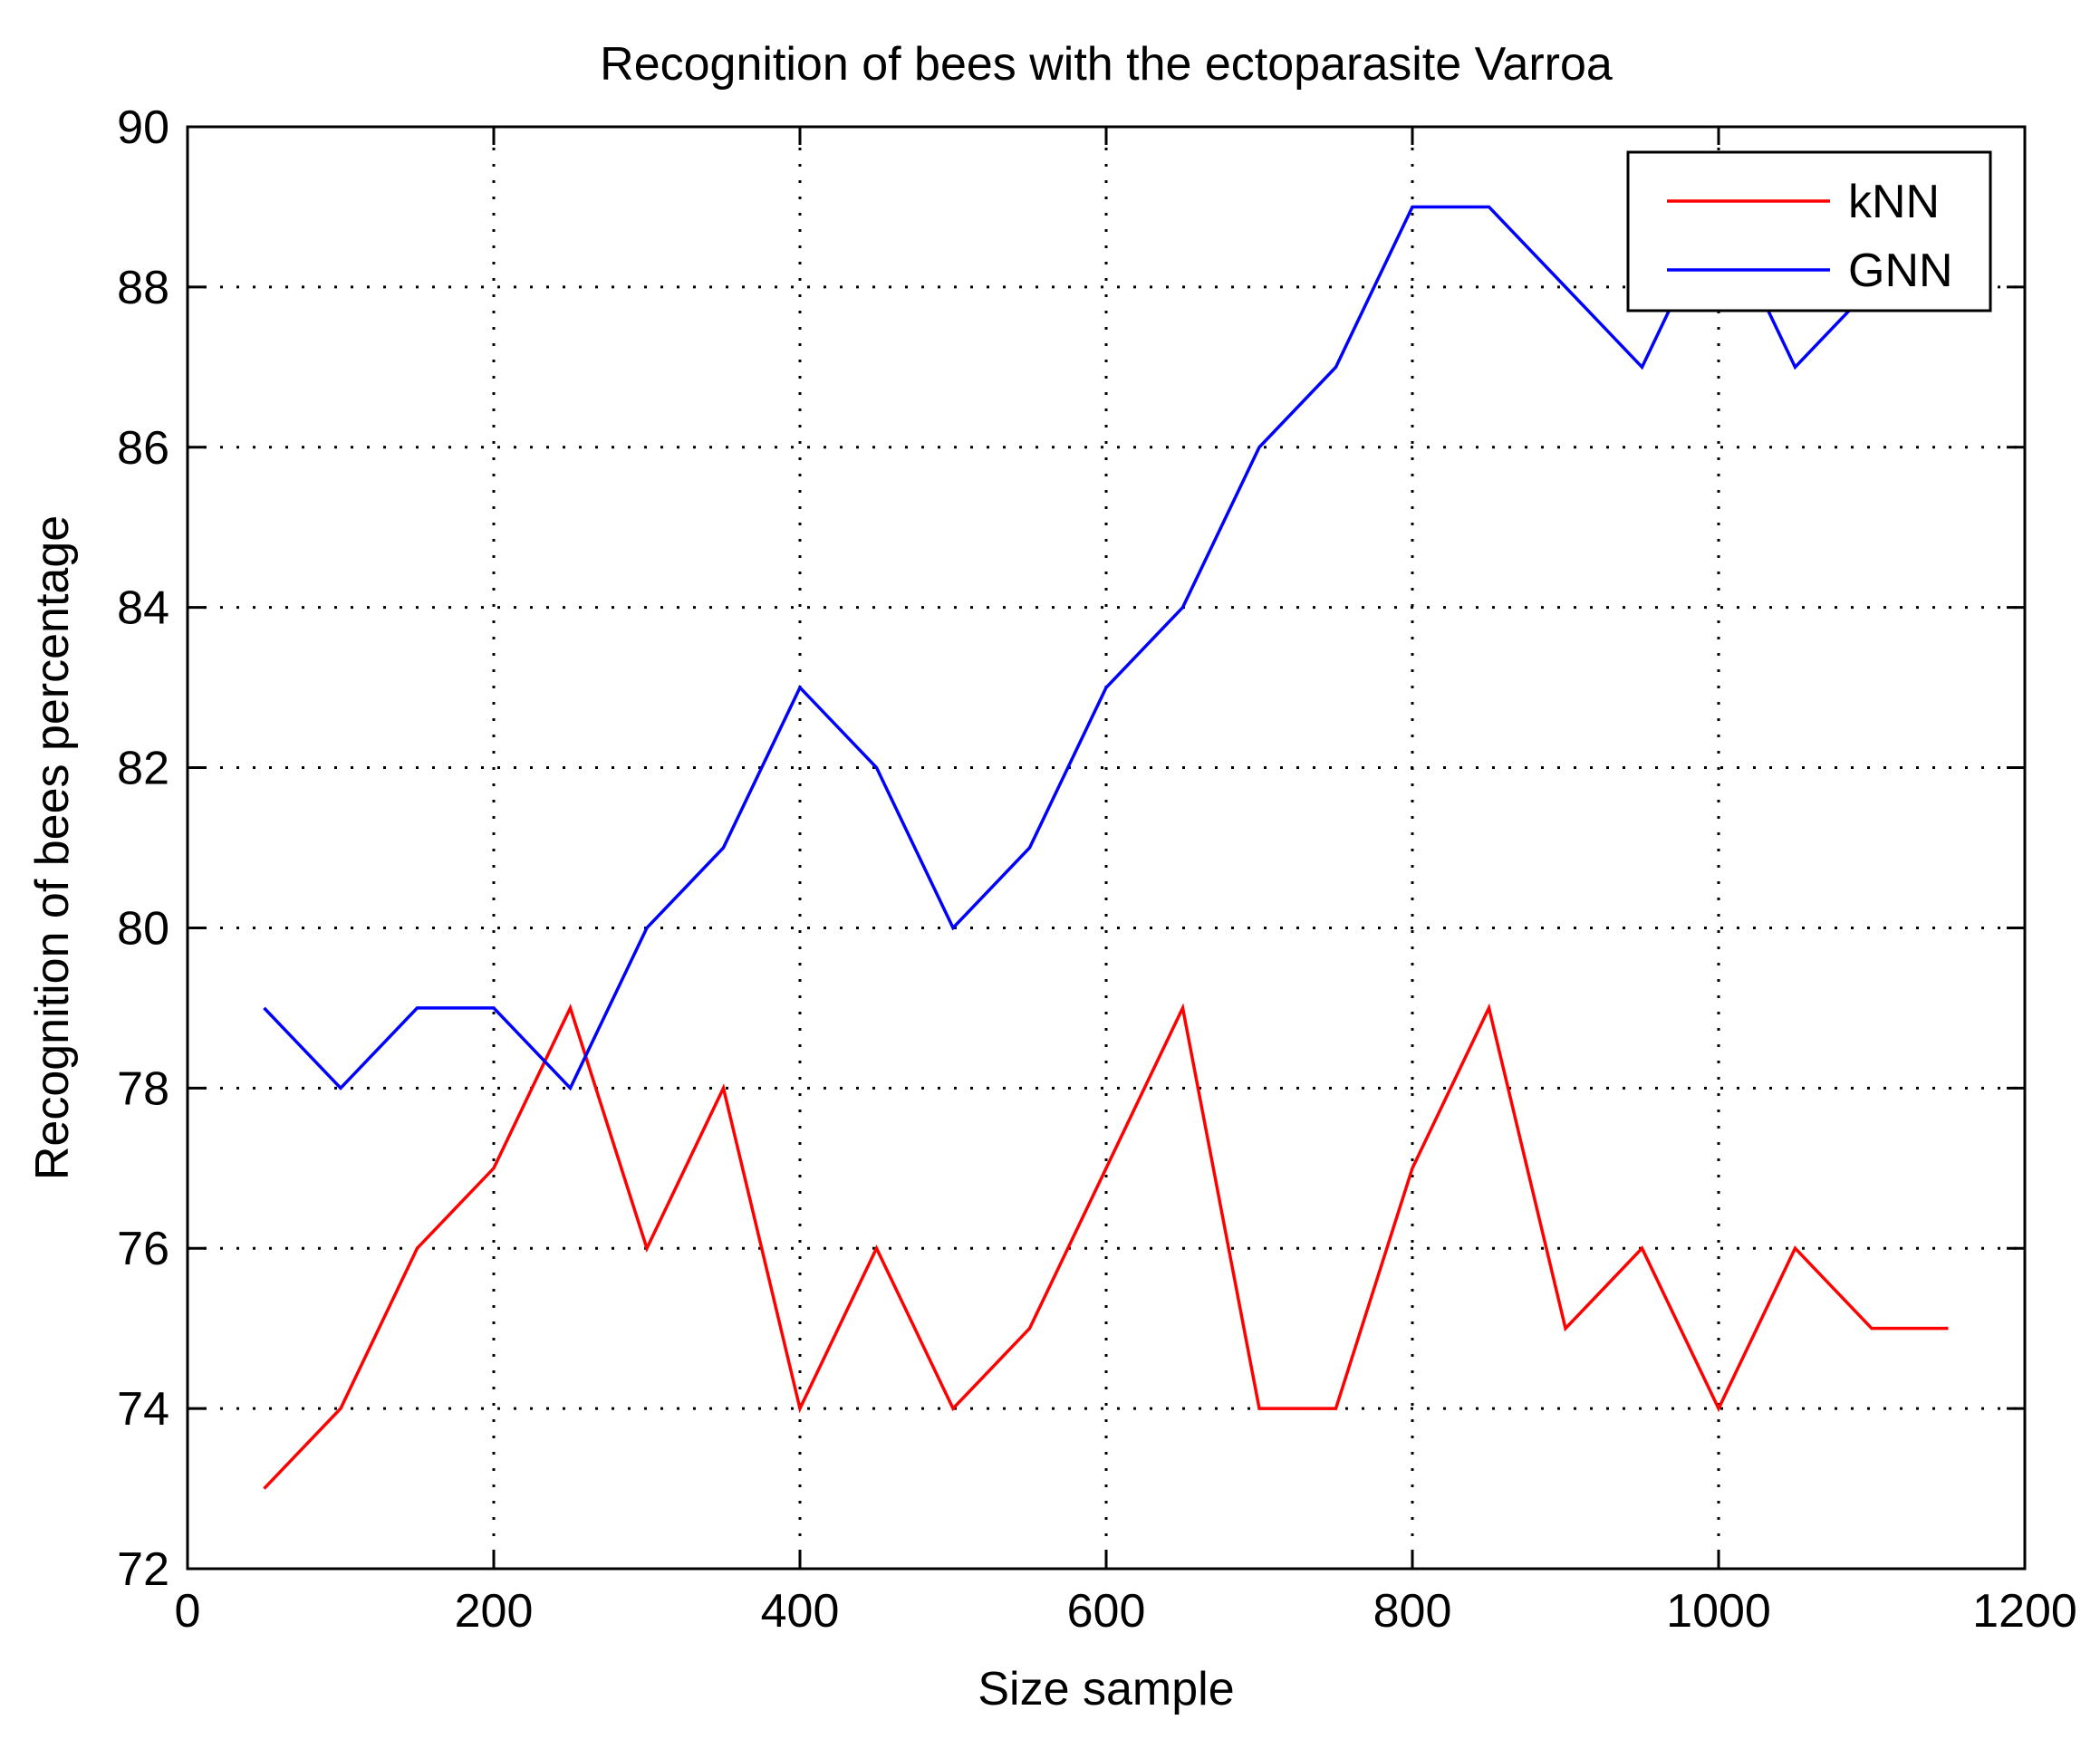 The image size is (2100, 1739). I want to click on y-tick-label: 76, so click(143, 1249).